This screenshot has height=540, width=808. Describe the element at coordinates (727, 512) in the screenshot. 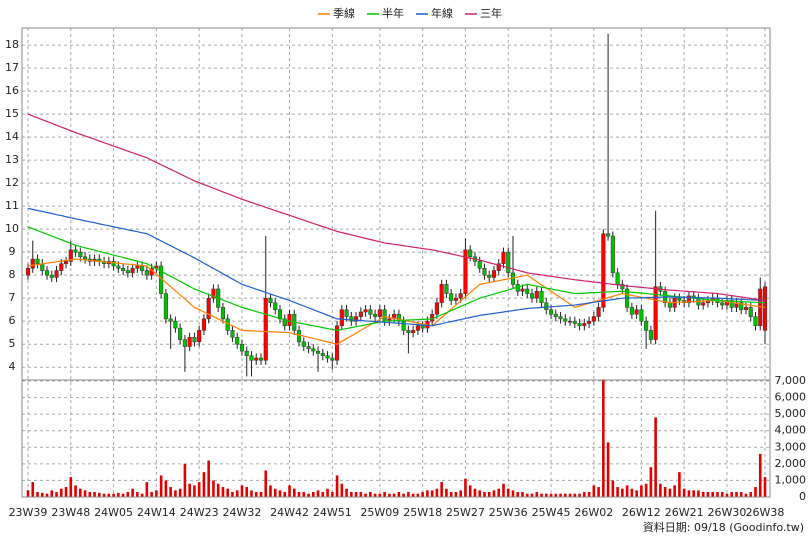

I see `x-tick-label: 26W30` at that location.